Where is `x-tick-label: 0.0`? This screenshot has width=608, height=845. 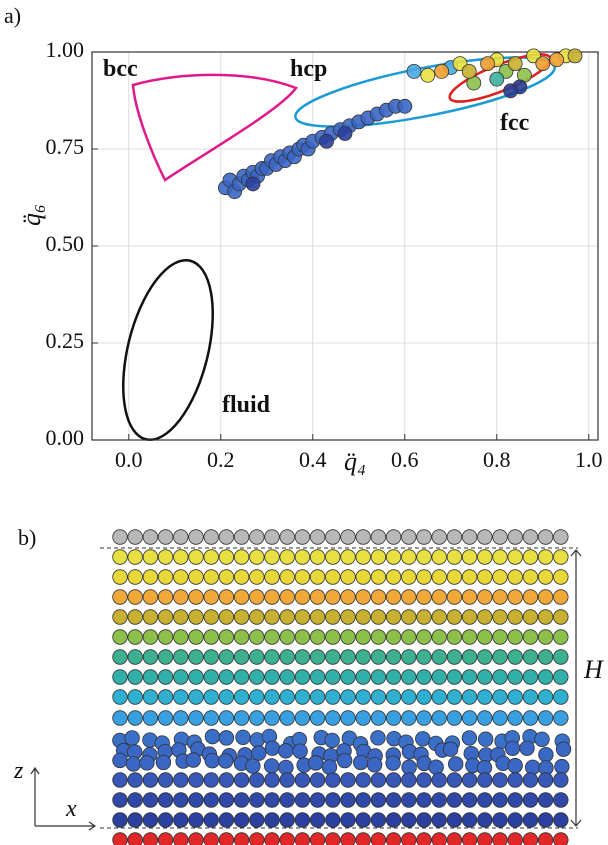 x-tick-label: 0.0 is located at coordinates (129, 459).